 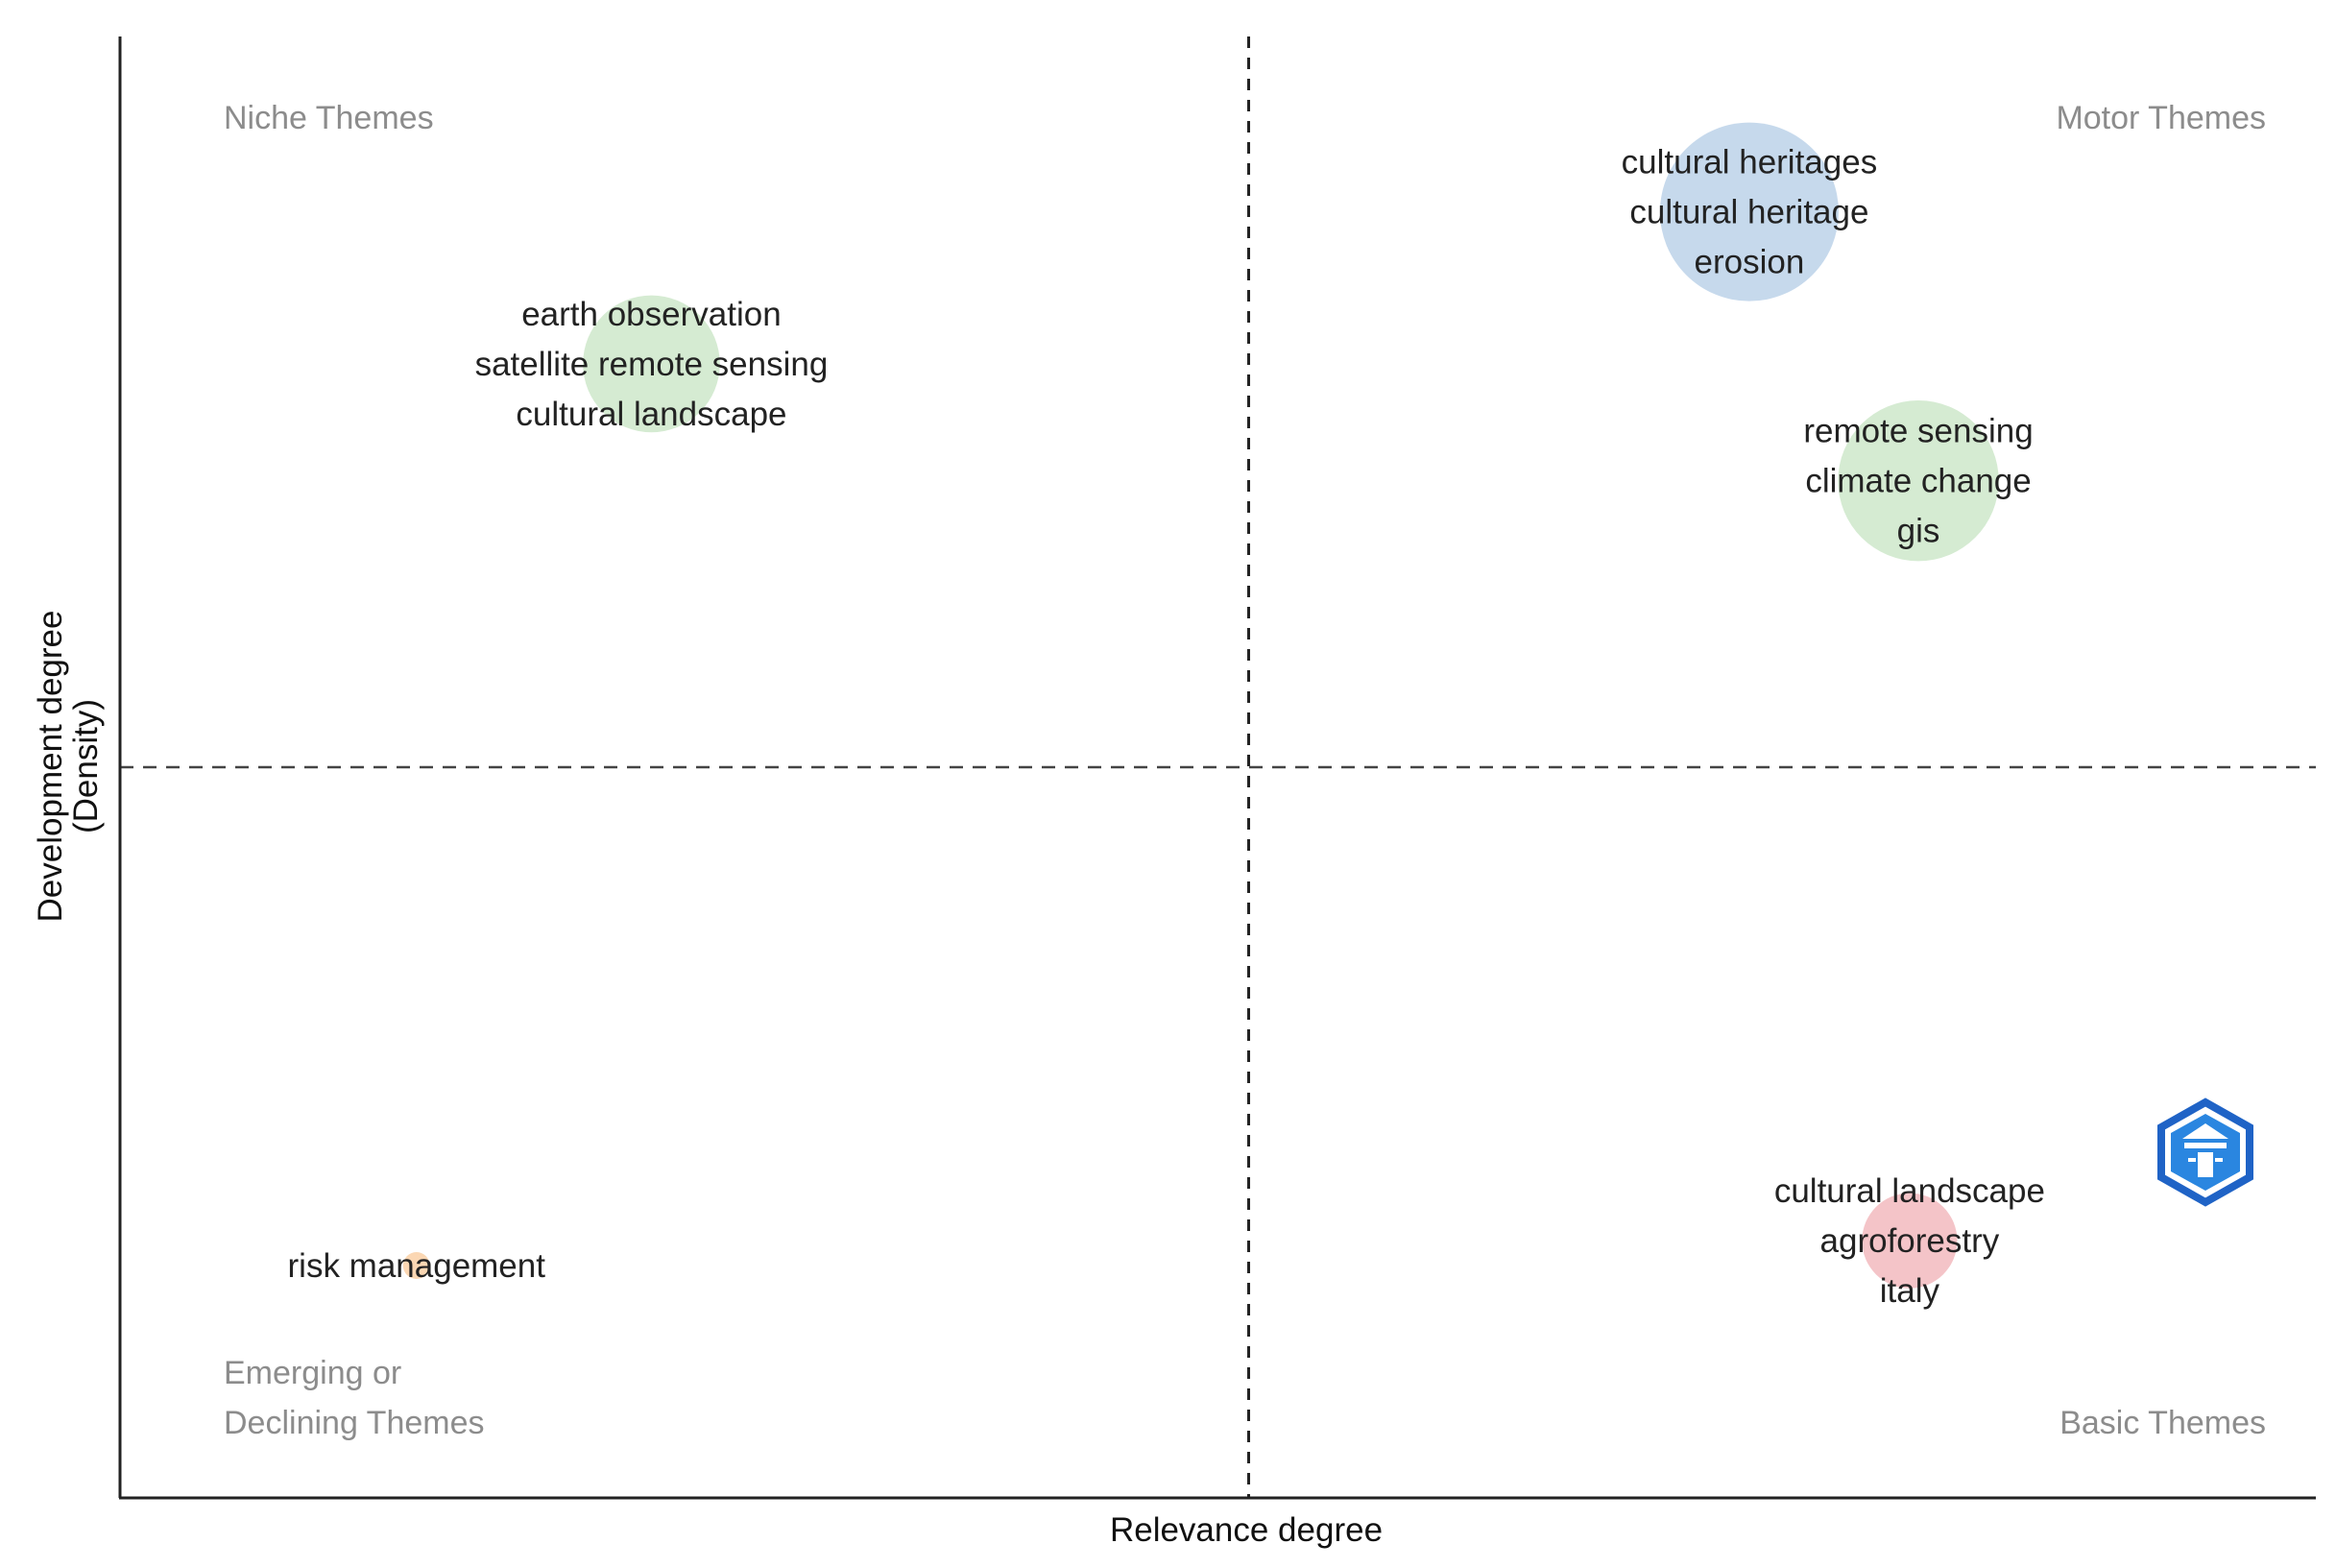 What do you see at coordinates (651, 314) in the screenshot?
I see `cluster-label-c2-0: earth observation` at bounding box center [651, 314].